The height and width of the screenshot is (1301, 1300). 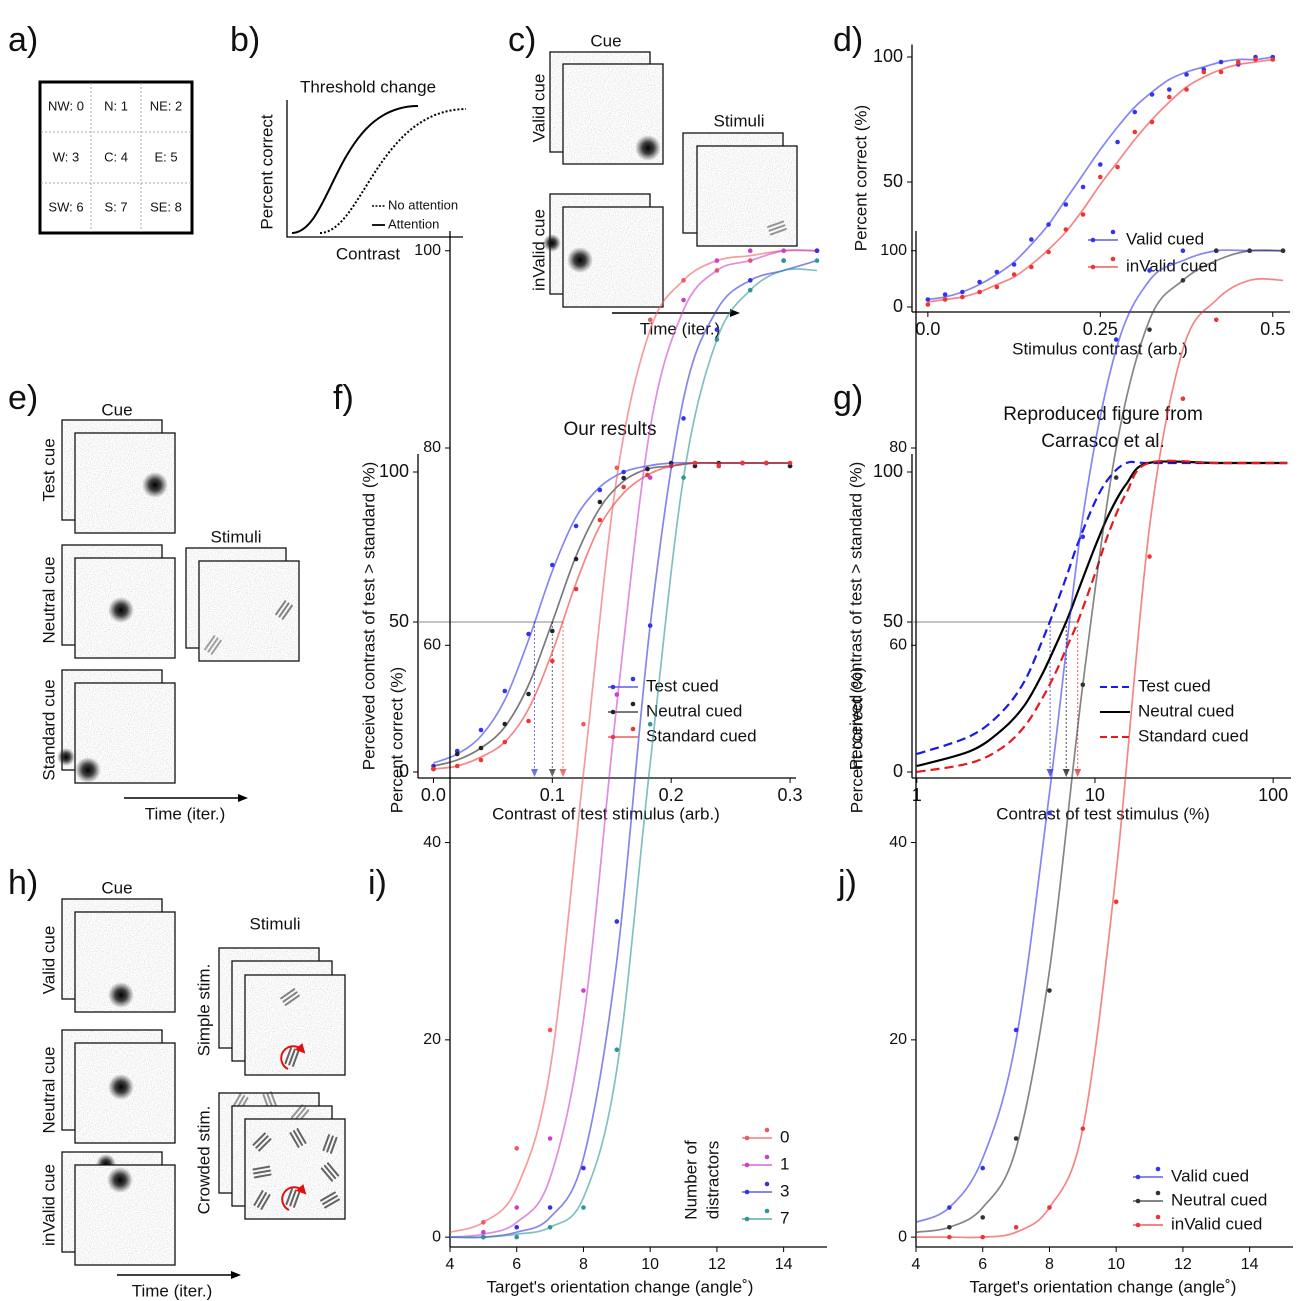 What do you see at coordinates (374, 169) in the screenshot?
I see `schematic-axes` at bounding box center [374, 169].